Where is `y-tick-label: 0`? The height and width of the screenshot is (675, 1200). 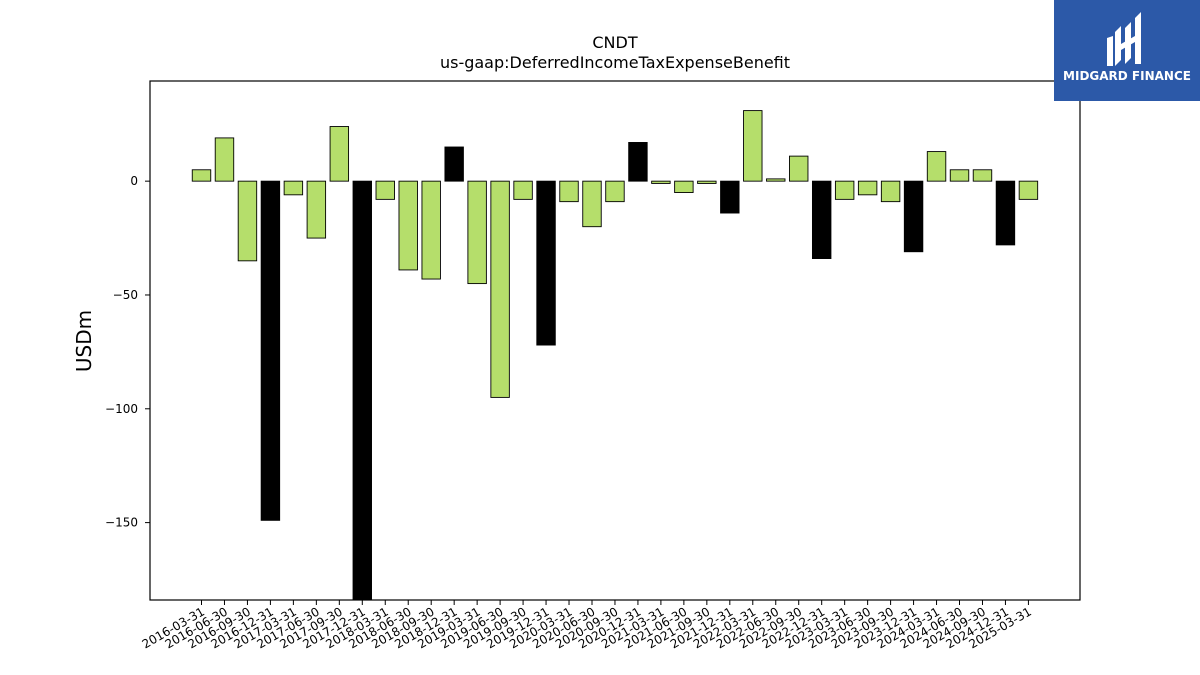
y-tick-label: 0 is located at coordinates (134, 181).